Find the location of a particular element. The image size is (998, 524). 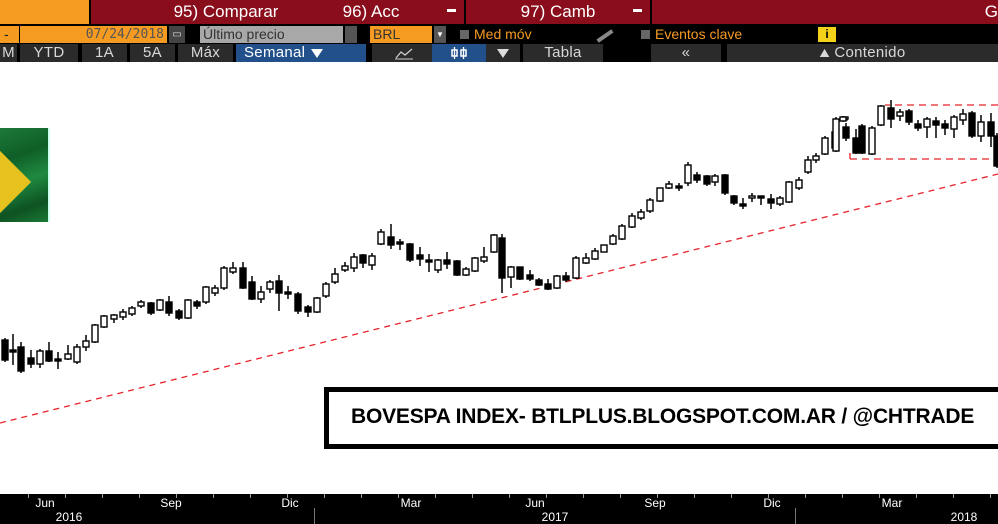

year-label: 2017 is located at coordinates (555, 517).